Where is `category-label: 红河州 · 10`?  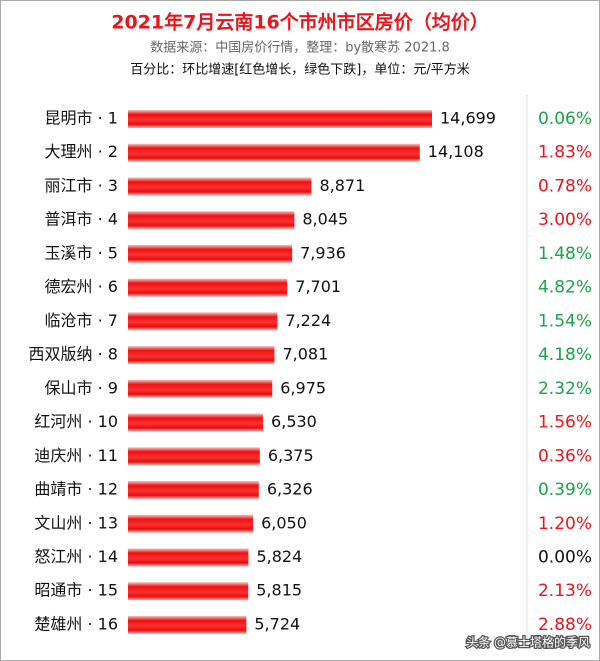
category-label: 红河州 · 10 is located at coordinates (76, 421).